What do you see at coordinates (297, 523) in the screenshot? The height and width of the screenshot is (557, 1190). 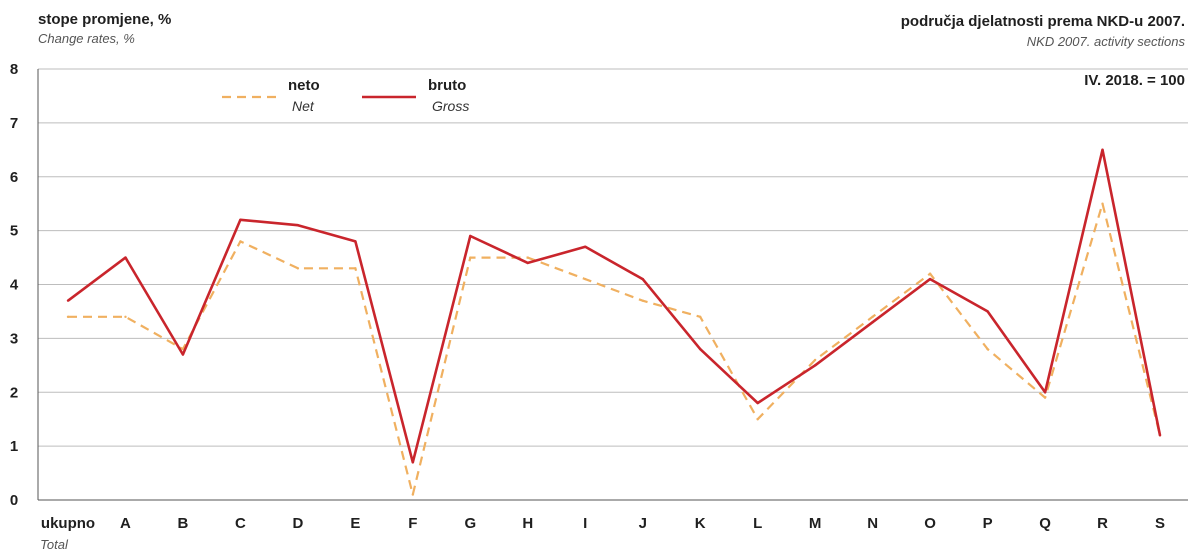 I see `x-tick-label: D` at bounding box center [297, 523].